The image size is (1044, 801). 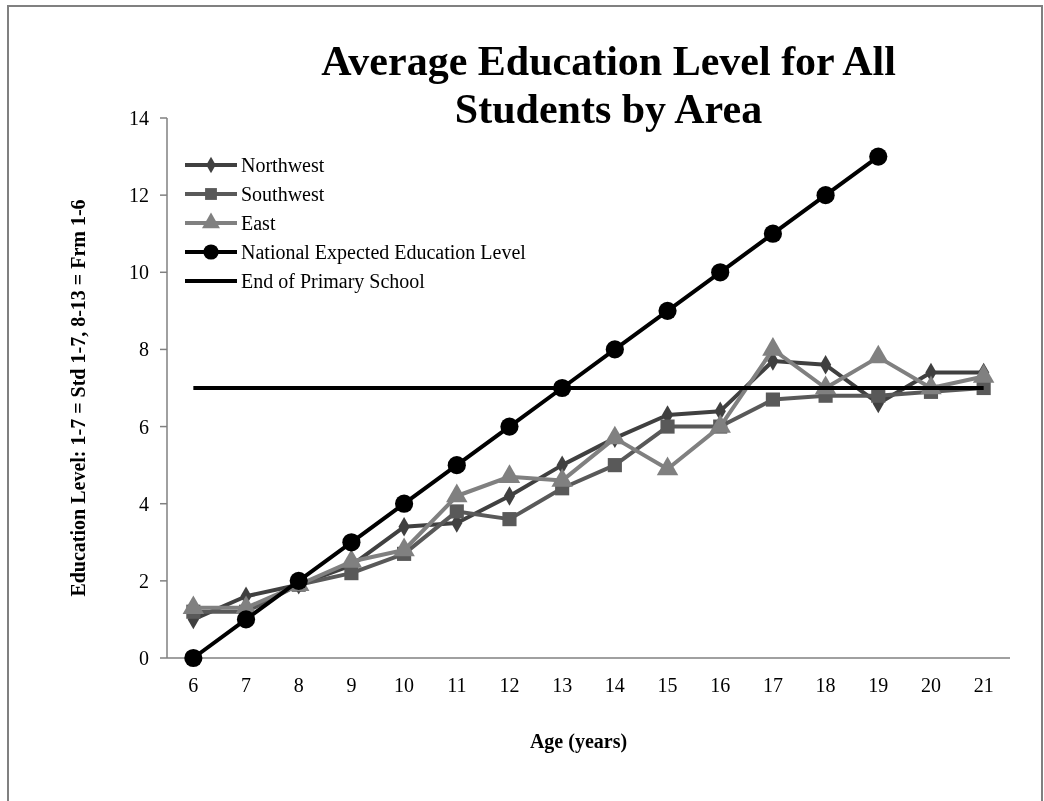 I want to click on y-tick-label: 8, so click(x=144, y=349).